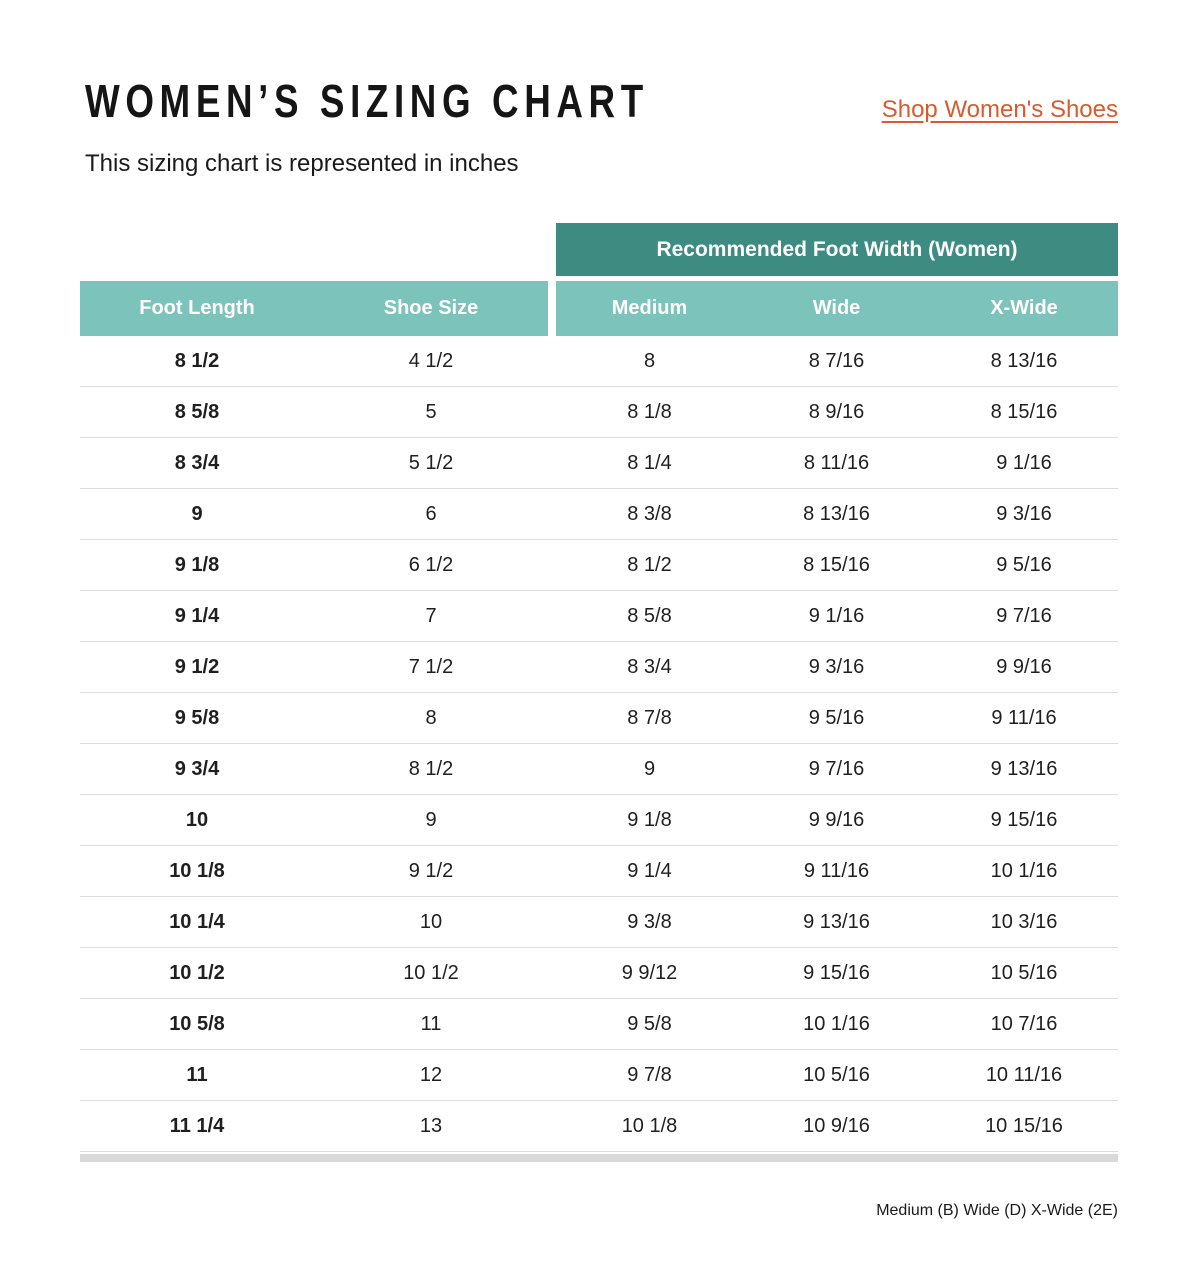 This screenshot has height=1268, width=1200. Describe the element at coordinates (431, 411) in the screenshot. I see `table-cell: 5` at that location.